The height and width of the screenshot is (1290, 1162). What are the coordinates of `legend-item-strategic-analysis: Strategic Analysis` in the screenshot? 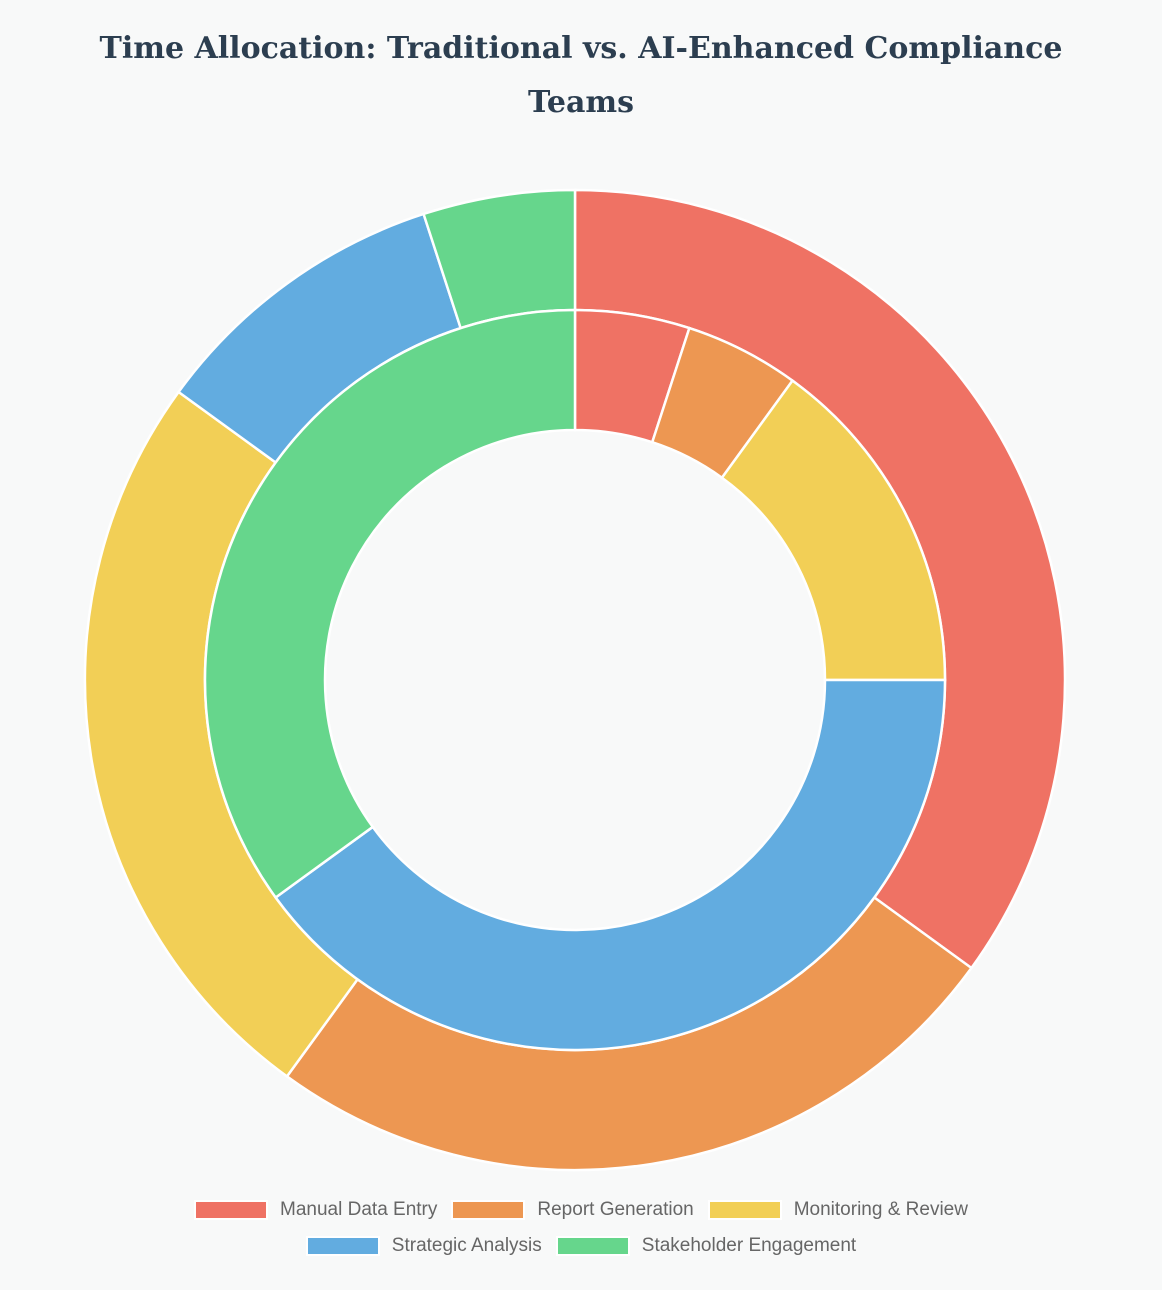 It's located at (423, 1246).